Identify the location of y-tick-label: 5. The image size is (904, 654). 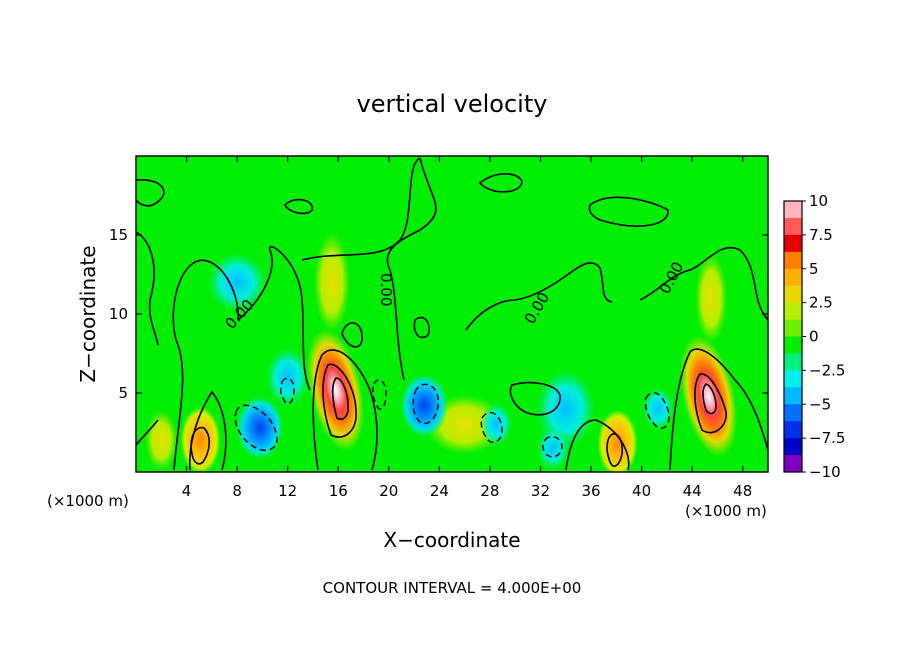
(123, 393).